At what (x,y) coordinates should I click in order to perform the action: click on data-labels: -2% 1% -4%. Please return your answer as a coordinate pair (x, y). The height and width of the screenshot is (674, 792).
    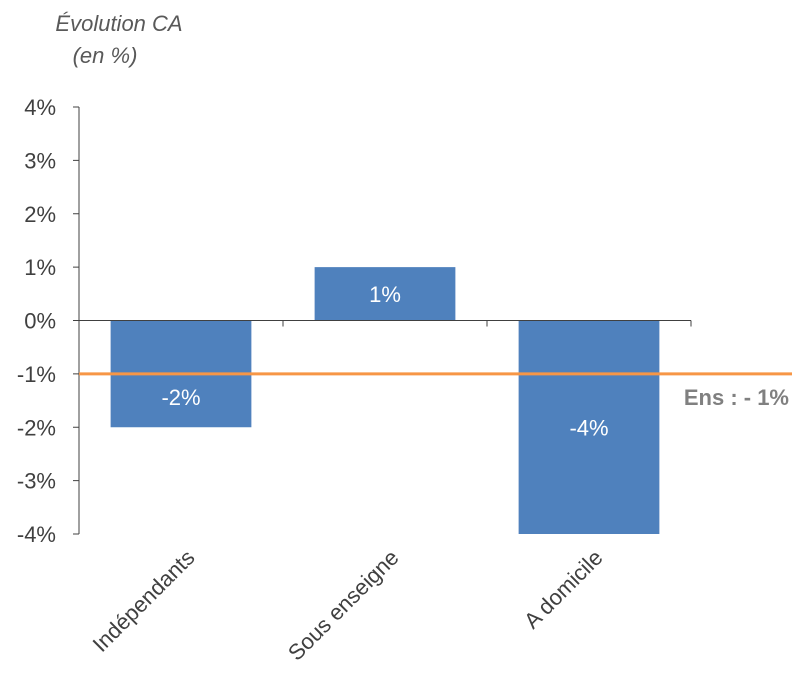
    Looking at the image, I should click on (384, 361).